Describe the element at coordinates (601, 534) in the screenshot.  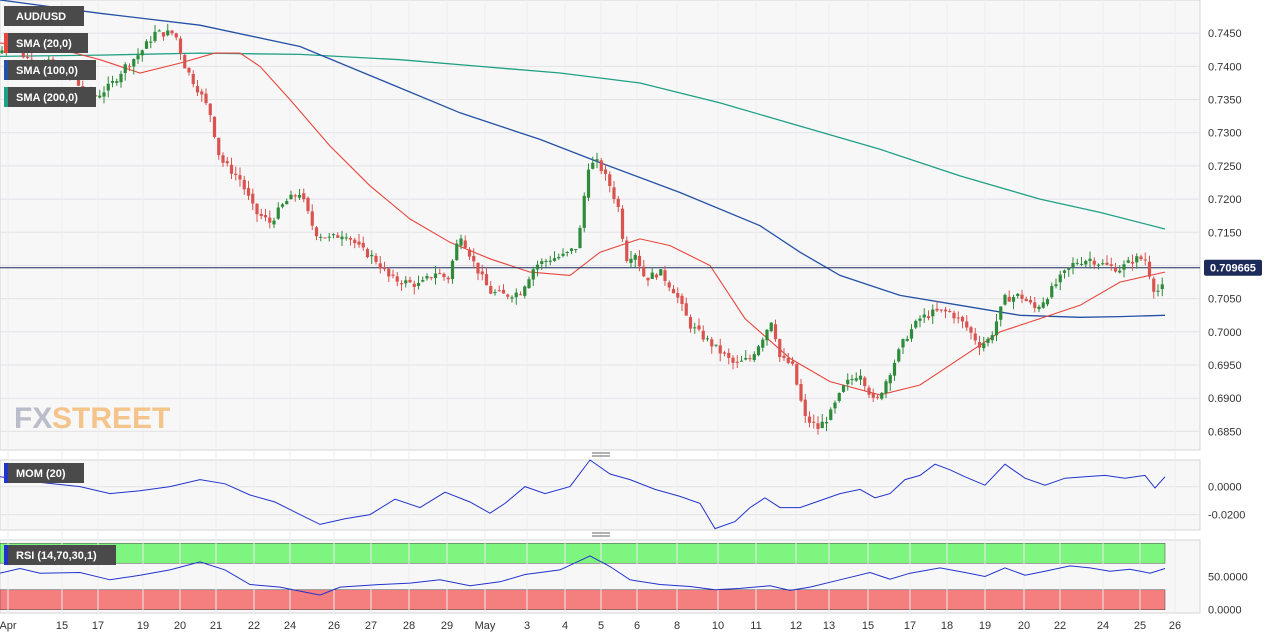
I see `rsi-pane-resize-handle` at that location.